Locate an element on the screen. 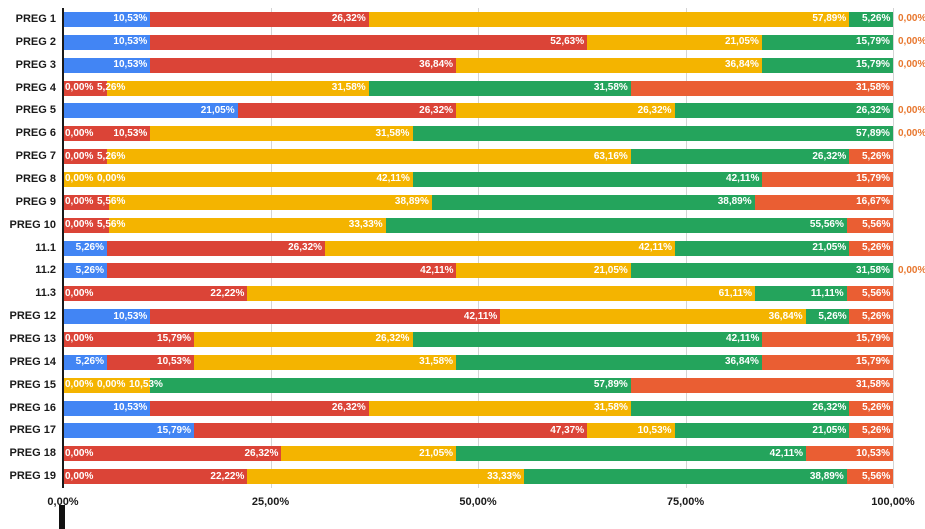  stacked-bar: 0,00% 10,53% 31,58% 57,89% 0,00% is located at coordinates (494, 134).